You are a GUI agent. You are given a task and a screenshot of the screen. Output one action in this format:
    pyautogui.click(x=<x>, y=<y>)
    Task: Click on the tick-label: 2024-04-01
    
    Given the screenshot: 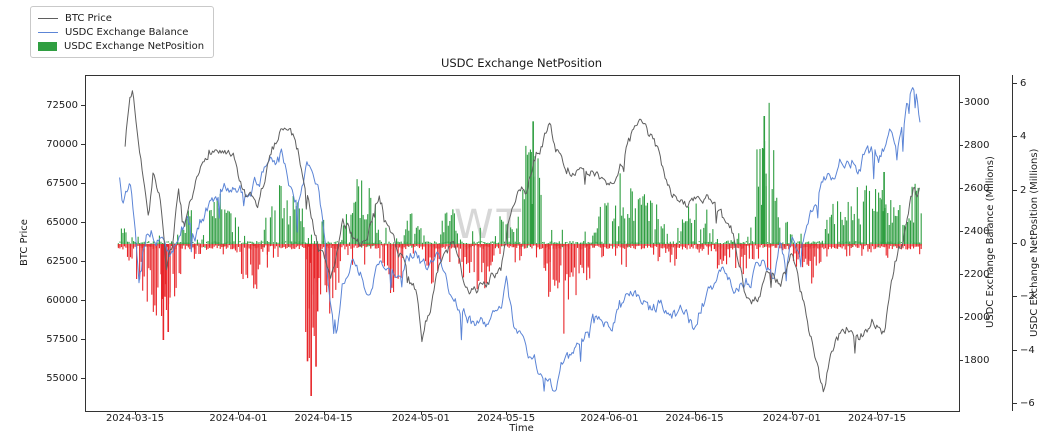 What is the action you would take?
    pyautogui.click(x=238, y=418)
    